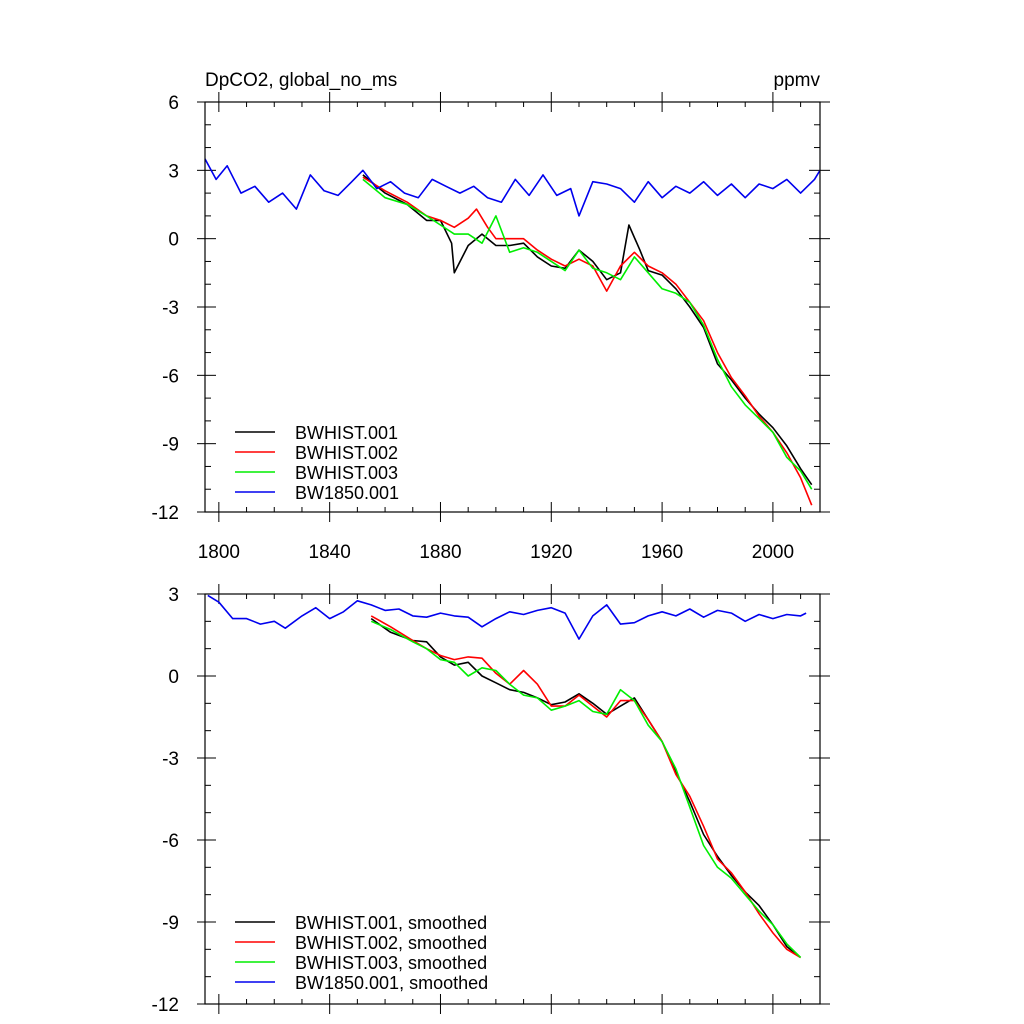  I want to click on bottom-tick-labels: 3 0 -3 -6 -9 -12, so click(165, 800).